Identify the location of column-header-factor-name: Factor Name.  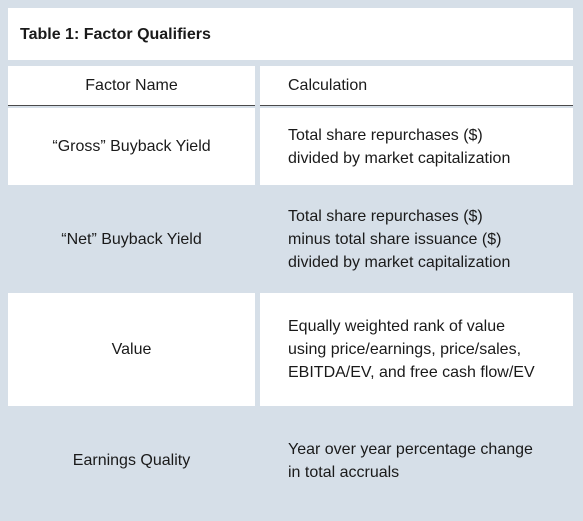
(131, 86).